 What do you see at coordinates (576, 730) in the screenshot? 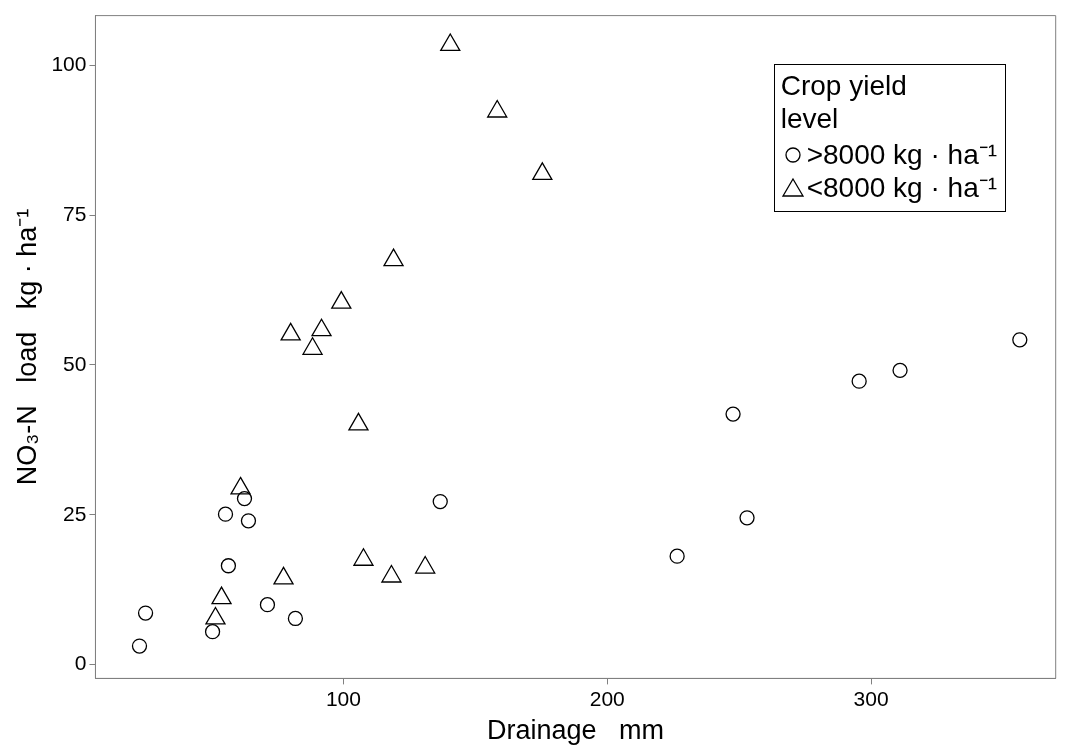
I see `x-axis-title: Drainage mm` at bounding box center [576, 730].